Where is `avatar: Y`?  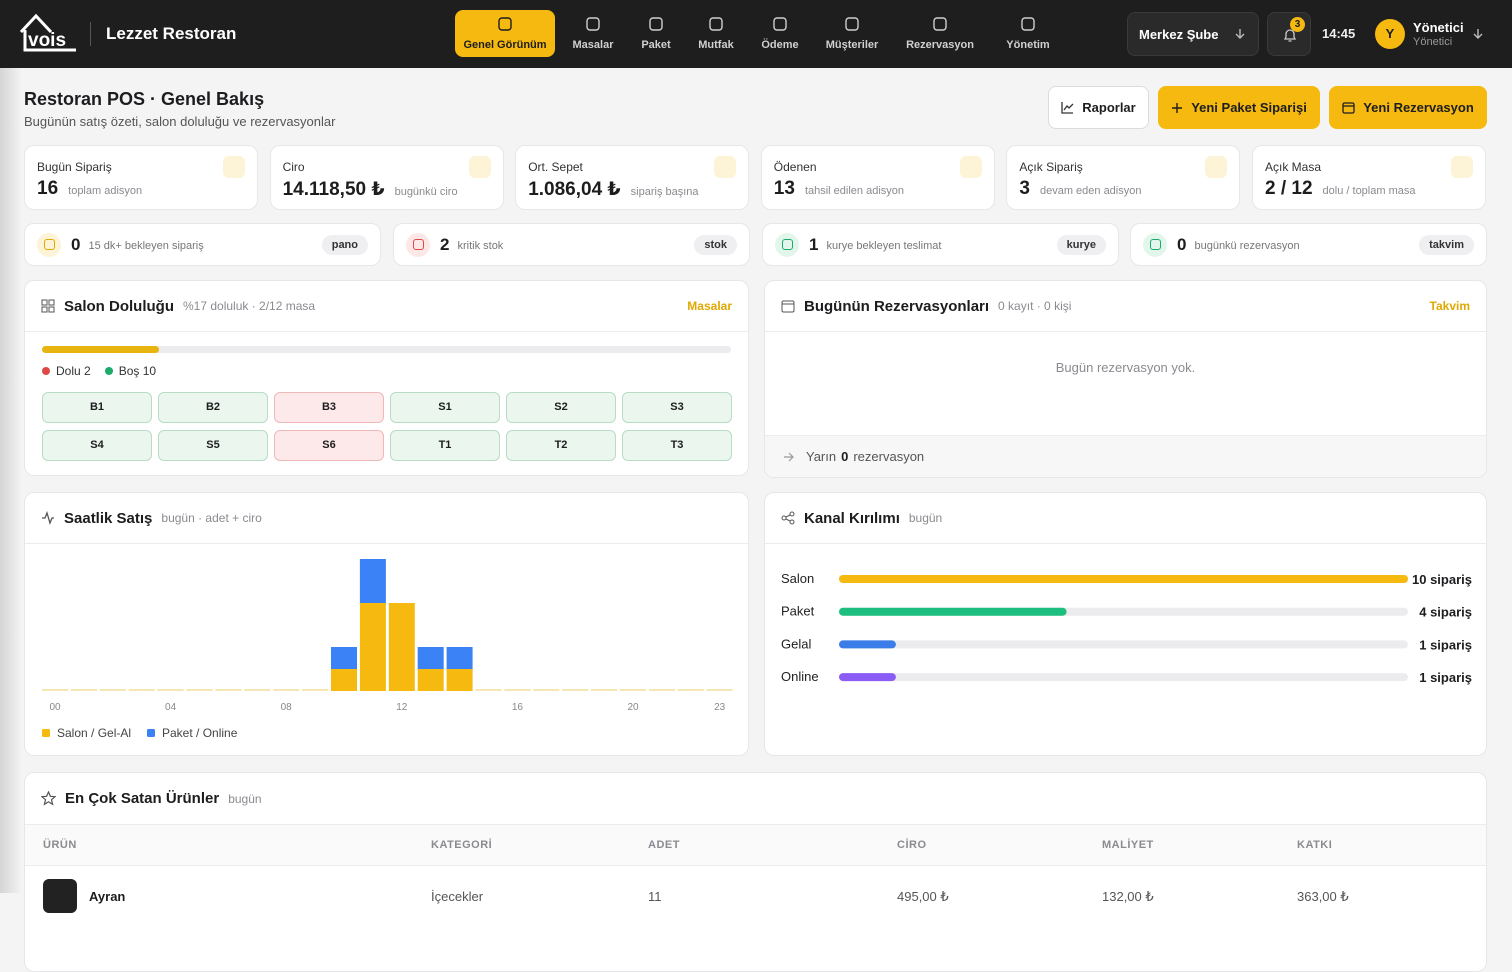
avatar: Y is located at coordinates (1390, 34).